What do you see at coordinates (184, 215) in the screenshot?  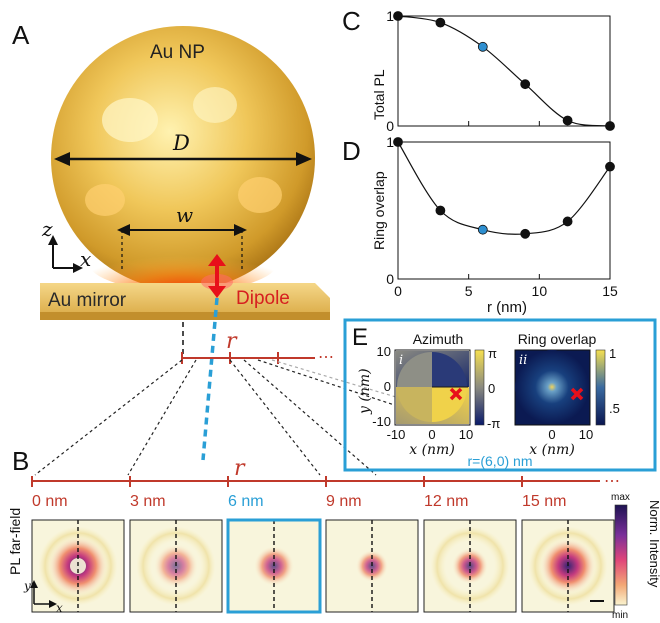 I see `width-label: w` at bounding box center [184, 215].